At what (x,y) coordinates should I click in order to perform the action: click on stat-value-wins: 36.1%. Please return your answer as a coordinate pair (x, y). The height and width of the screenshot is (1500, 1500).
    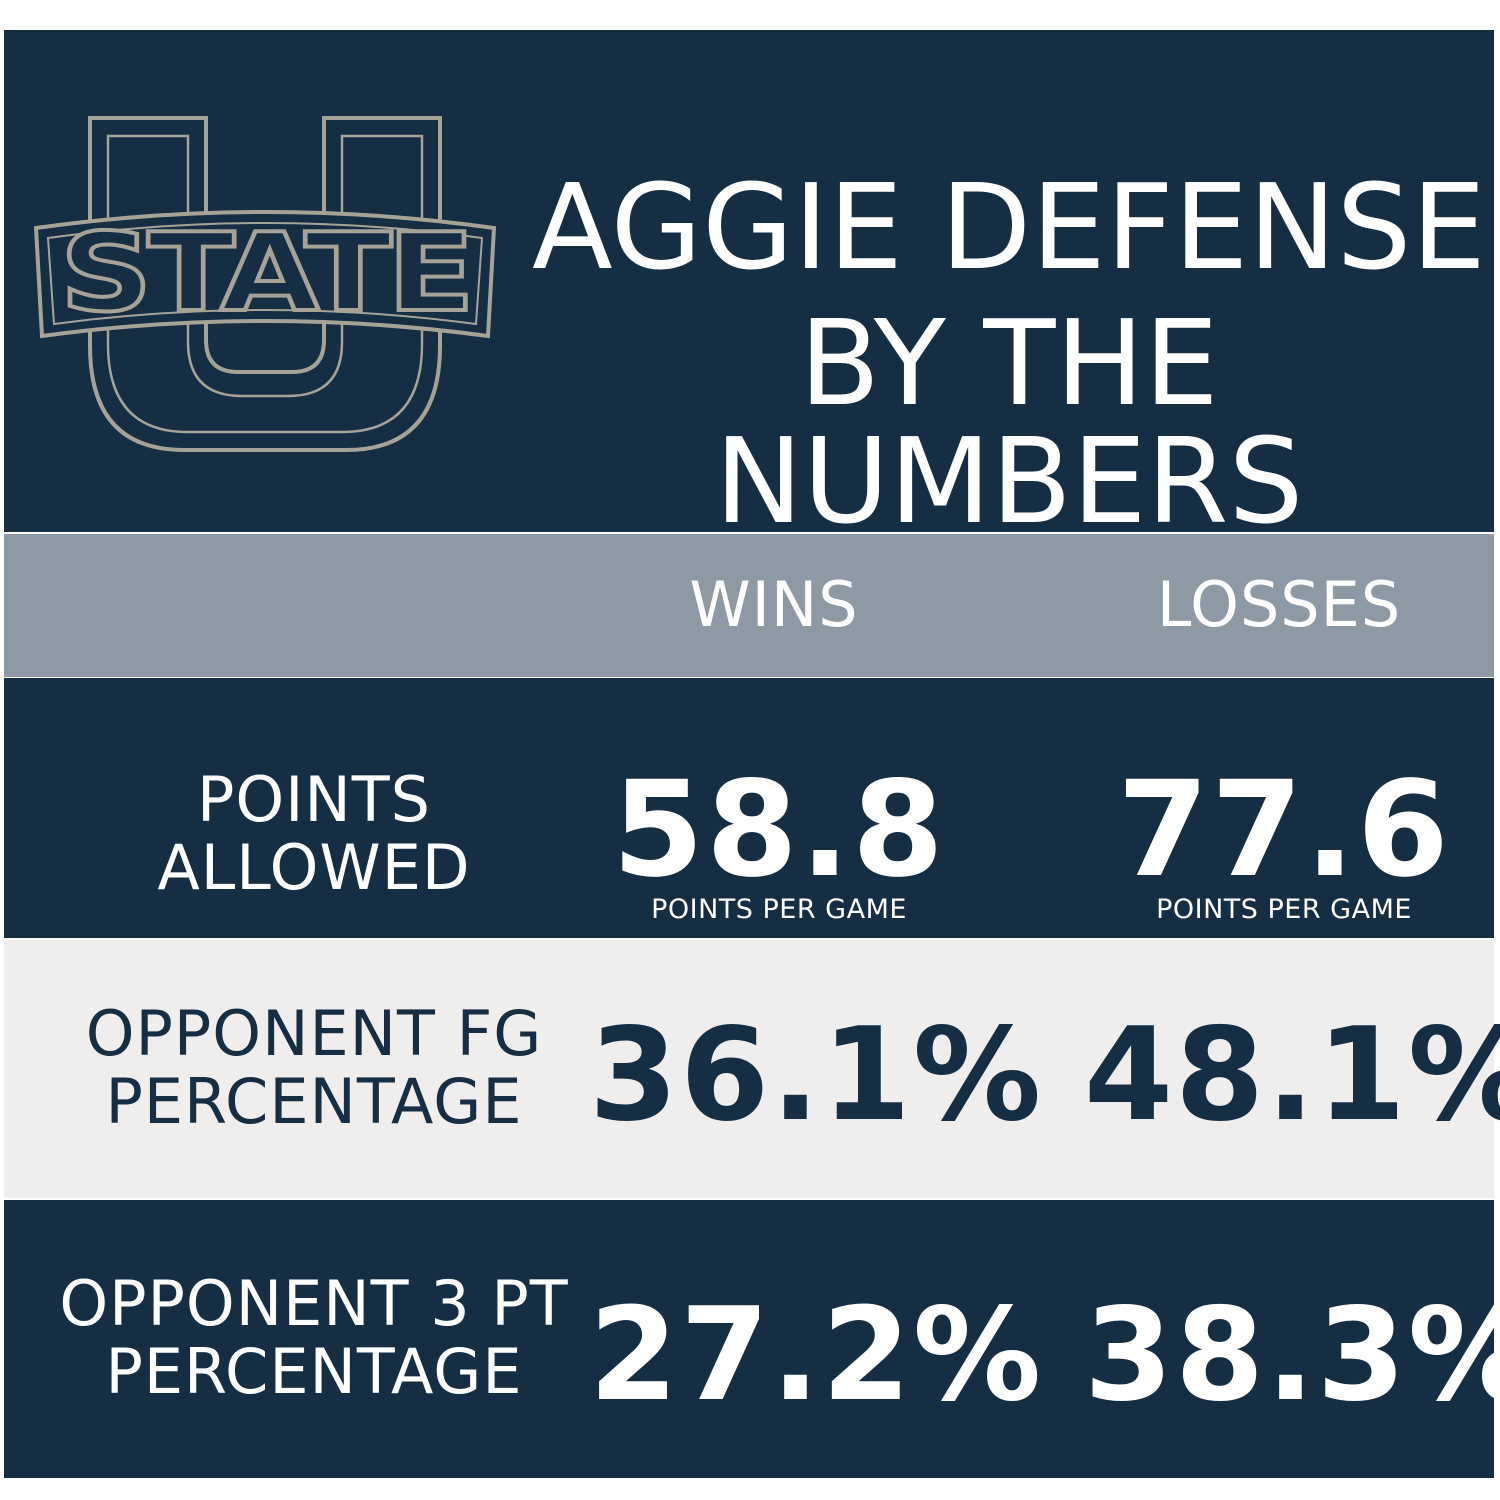
    Looking at the image, I should click on (816, 1075).